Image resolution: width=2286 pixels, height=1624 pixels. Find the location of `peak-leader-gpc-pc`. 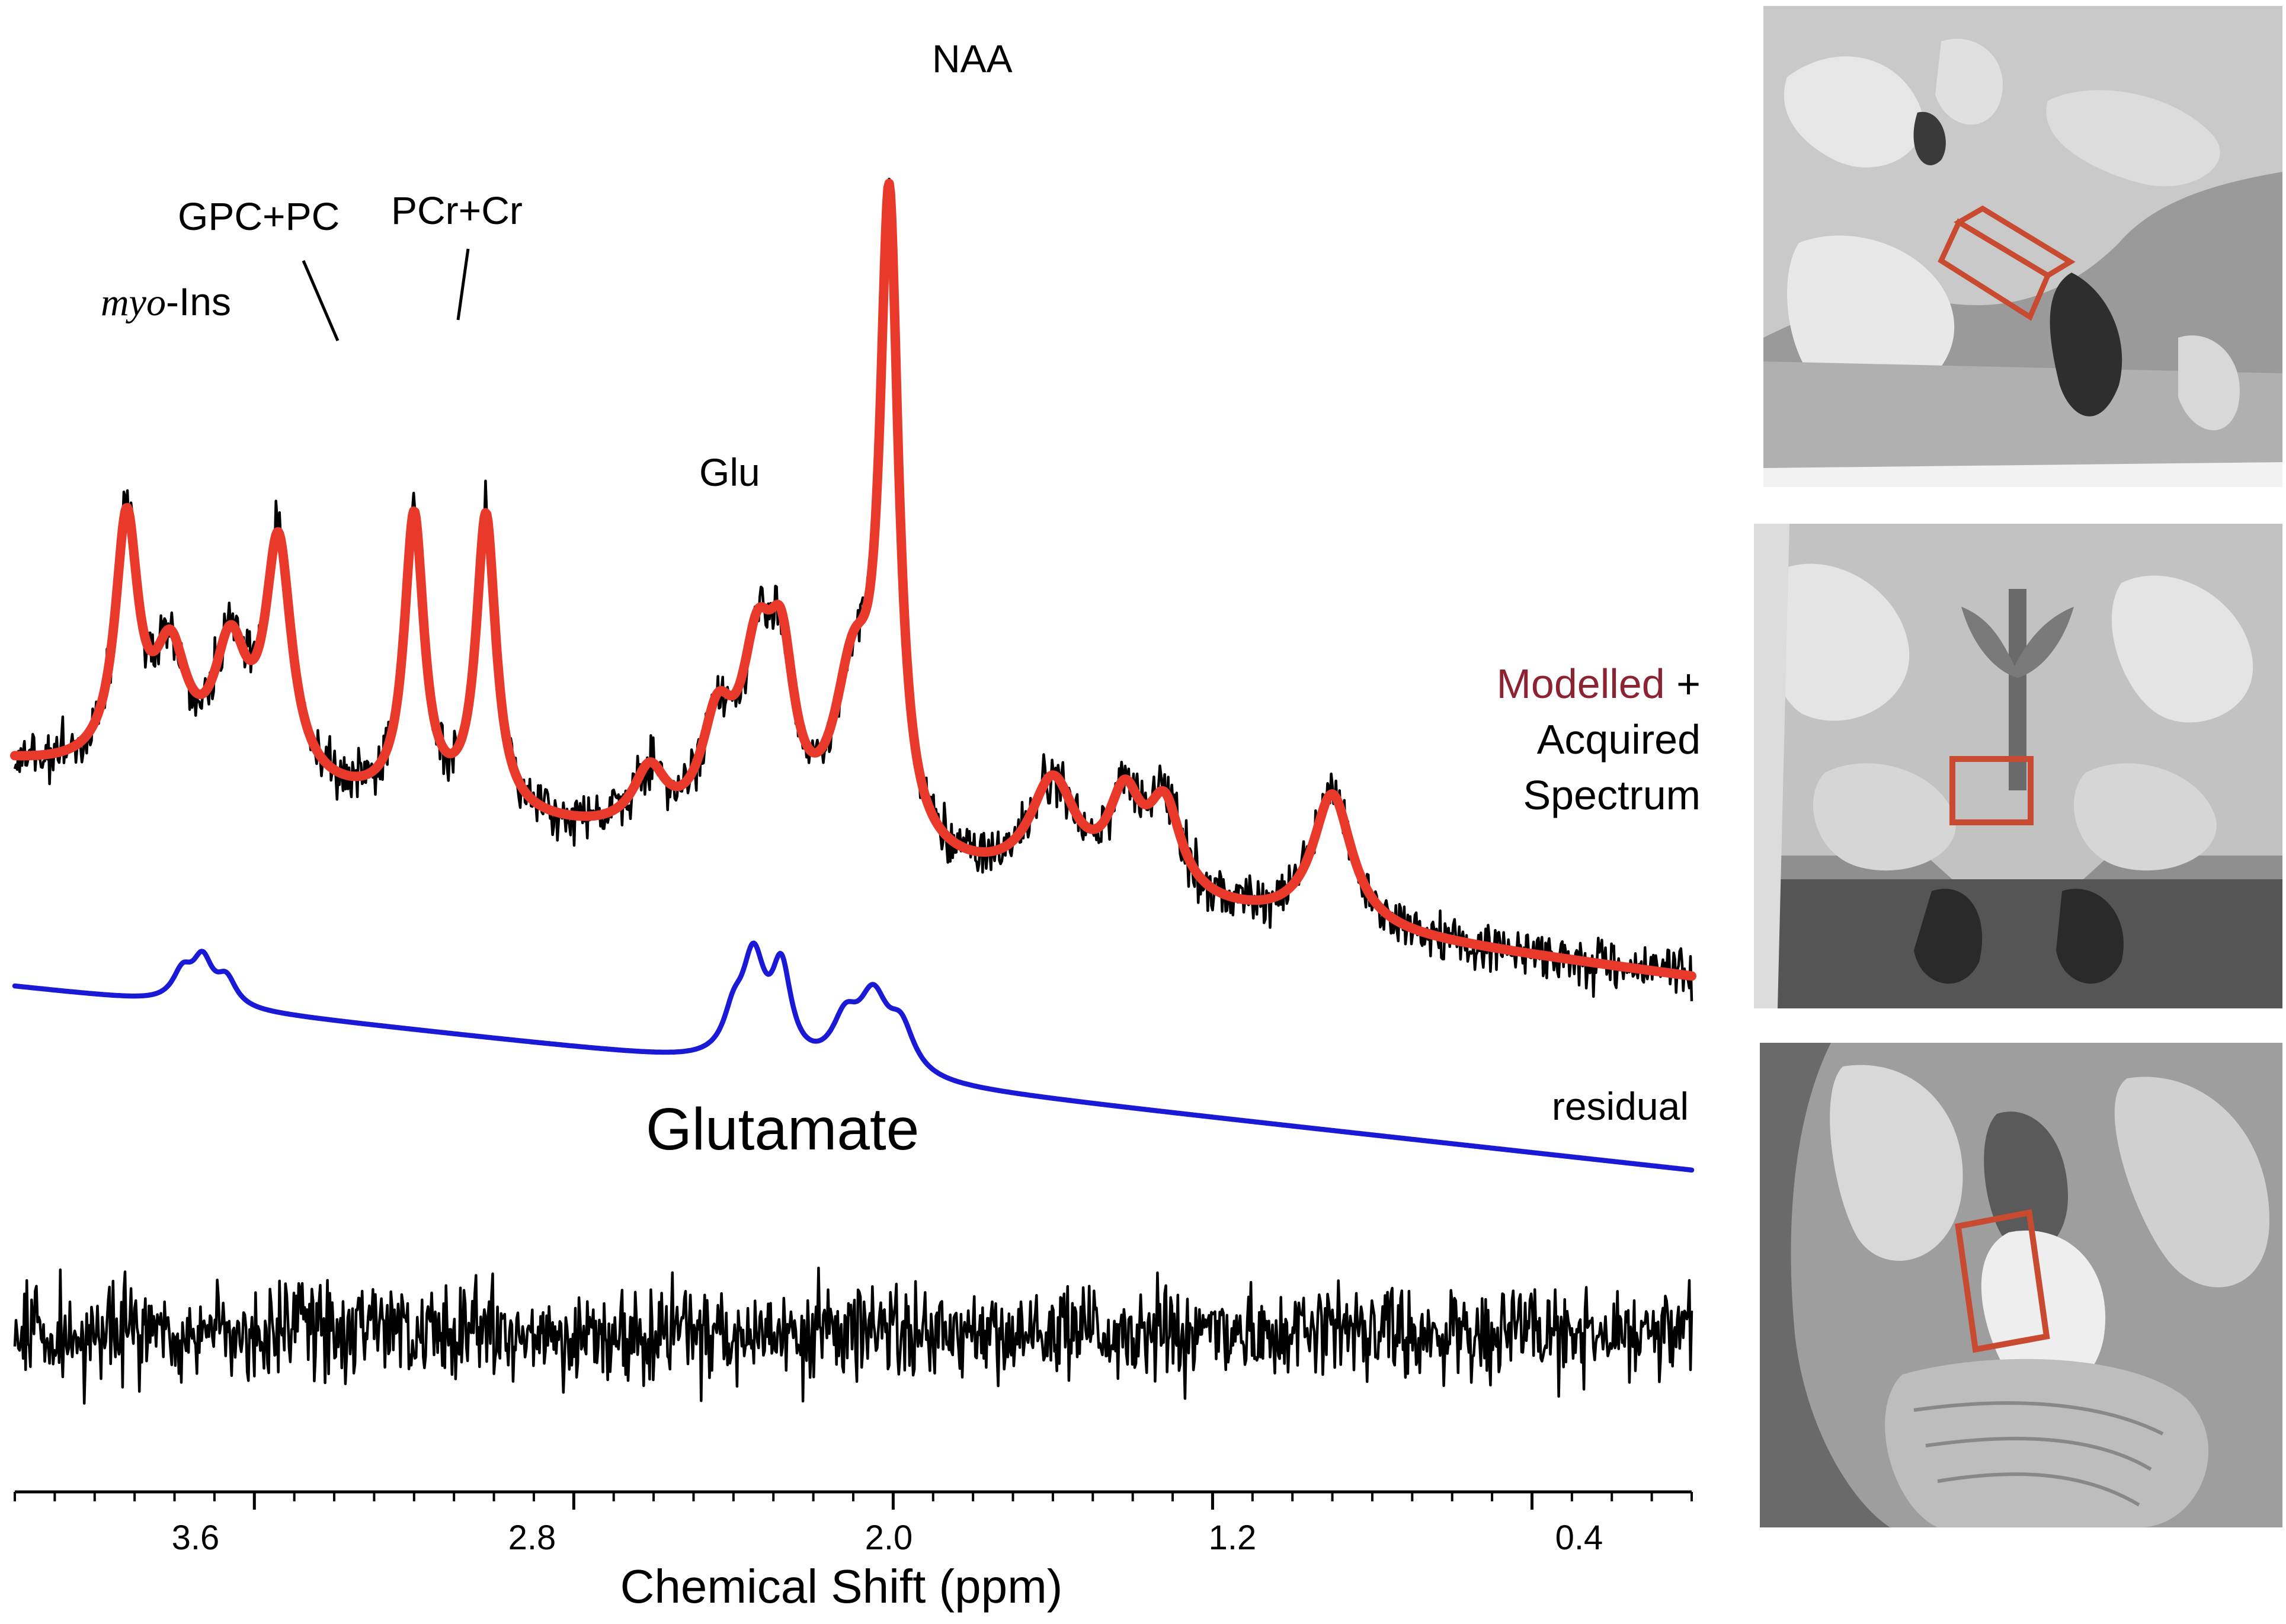

peak-leader-gpc-pc is located at coordinates (321, 300).